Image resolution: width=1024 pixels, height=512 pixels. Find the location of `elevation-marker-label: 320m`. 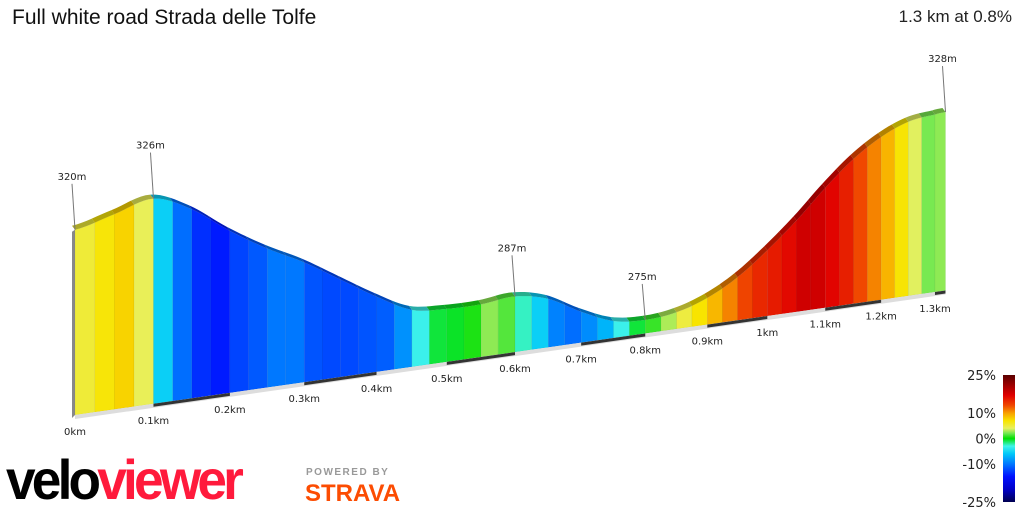

elevation-marker-label: 320m is located at coordinates (72, 177).